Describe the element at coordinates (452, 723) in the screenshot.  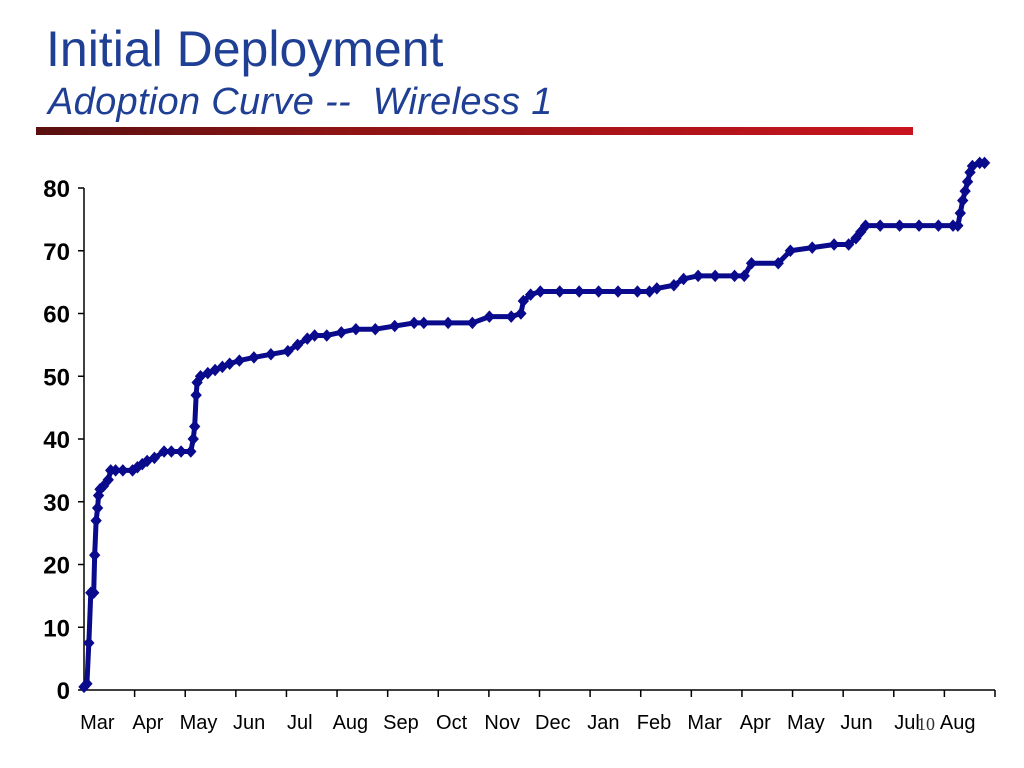
I see `x-tick-label: Oct` at that location.